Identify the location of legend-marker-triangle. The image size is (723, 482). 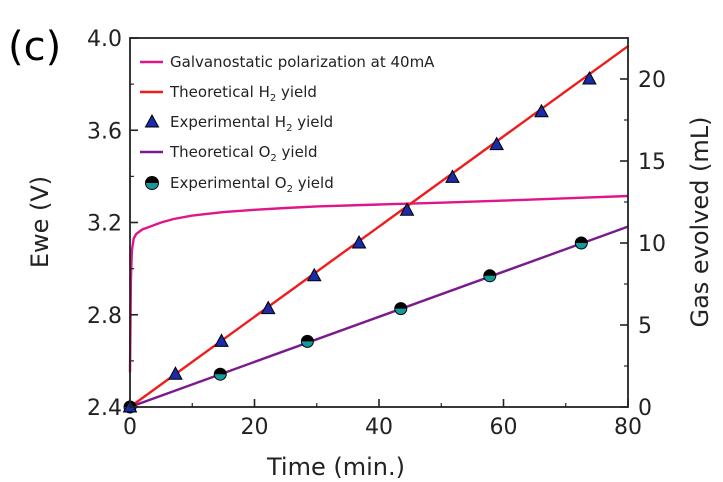
(152, 120).